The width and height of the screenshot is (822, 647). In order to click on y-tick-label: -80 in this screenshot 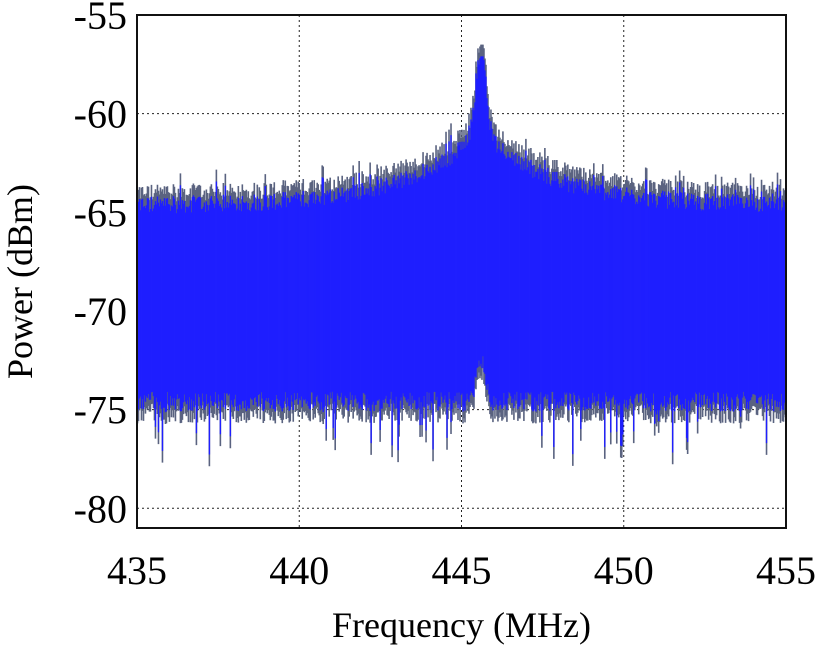, I will do `click(100, 508)`.